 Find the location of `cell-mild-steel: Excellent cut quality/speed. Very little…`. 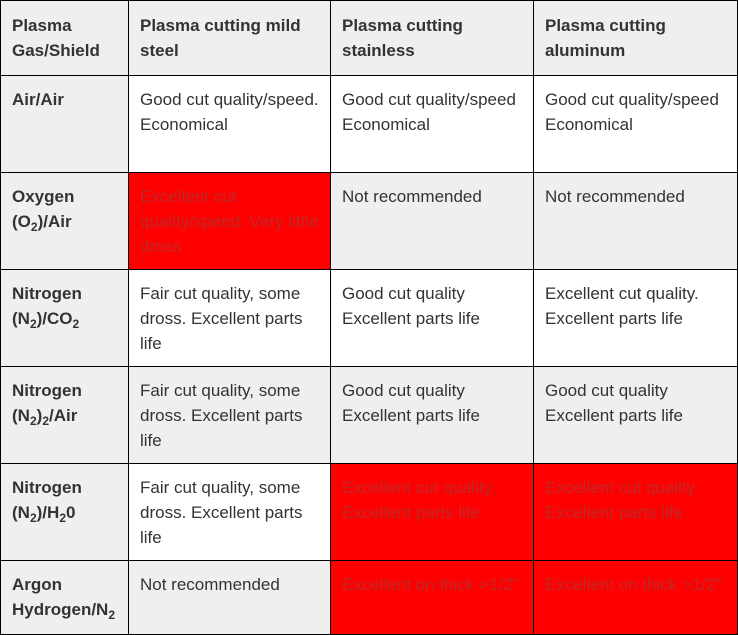

cell-mild-steel: Excellent cut quality/speed. Very little… is located at coordinates (229, 221).